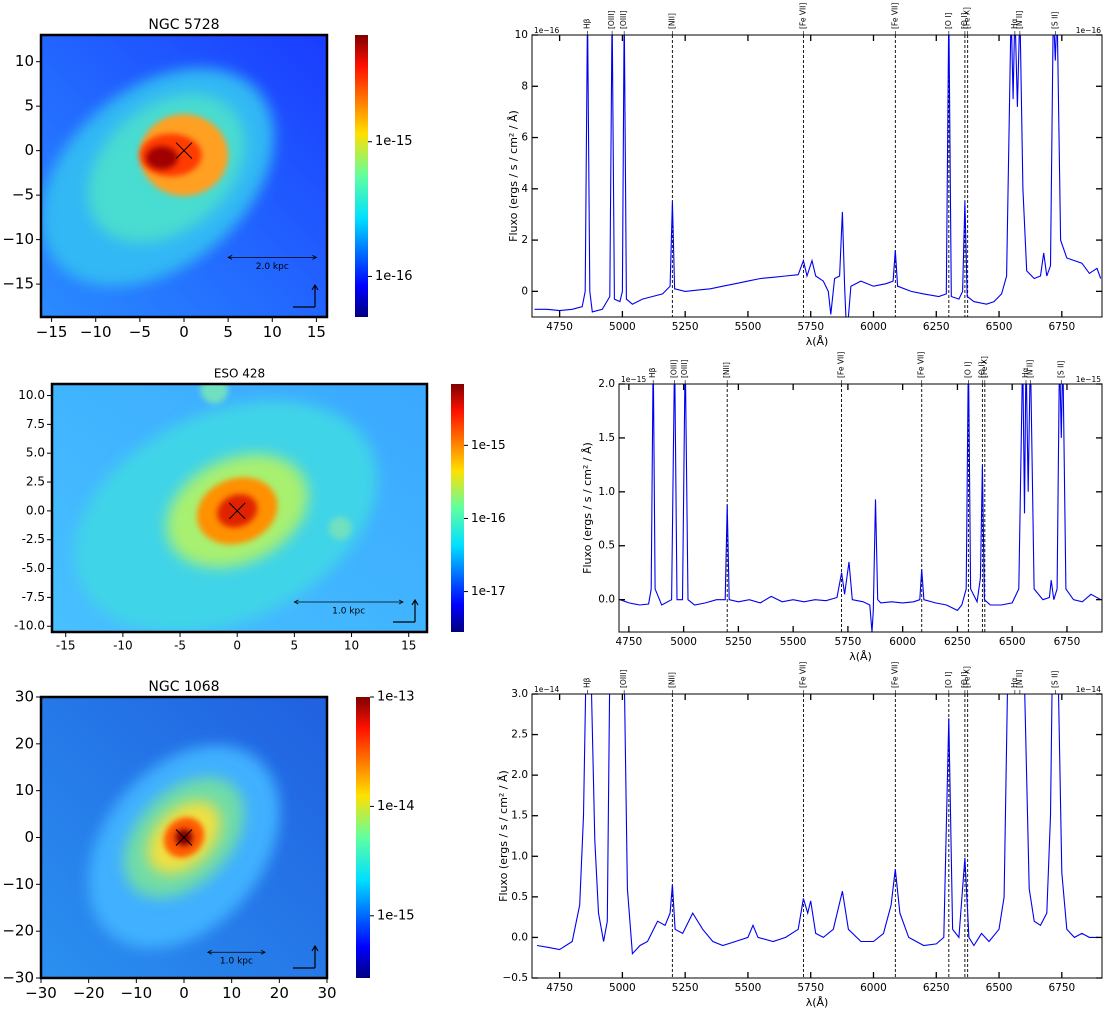  What do you see at coordinates (873, 988) in the screenshot?
I see `x-tick-label: 6000` at bounding box center [873, 988].